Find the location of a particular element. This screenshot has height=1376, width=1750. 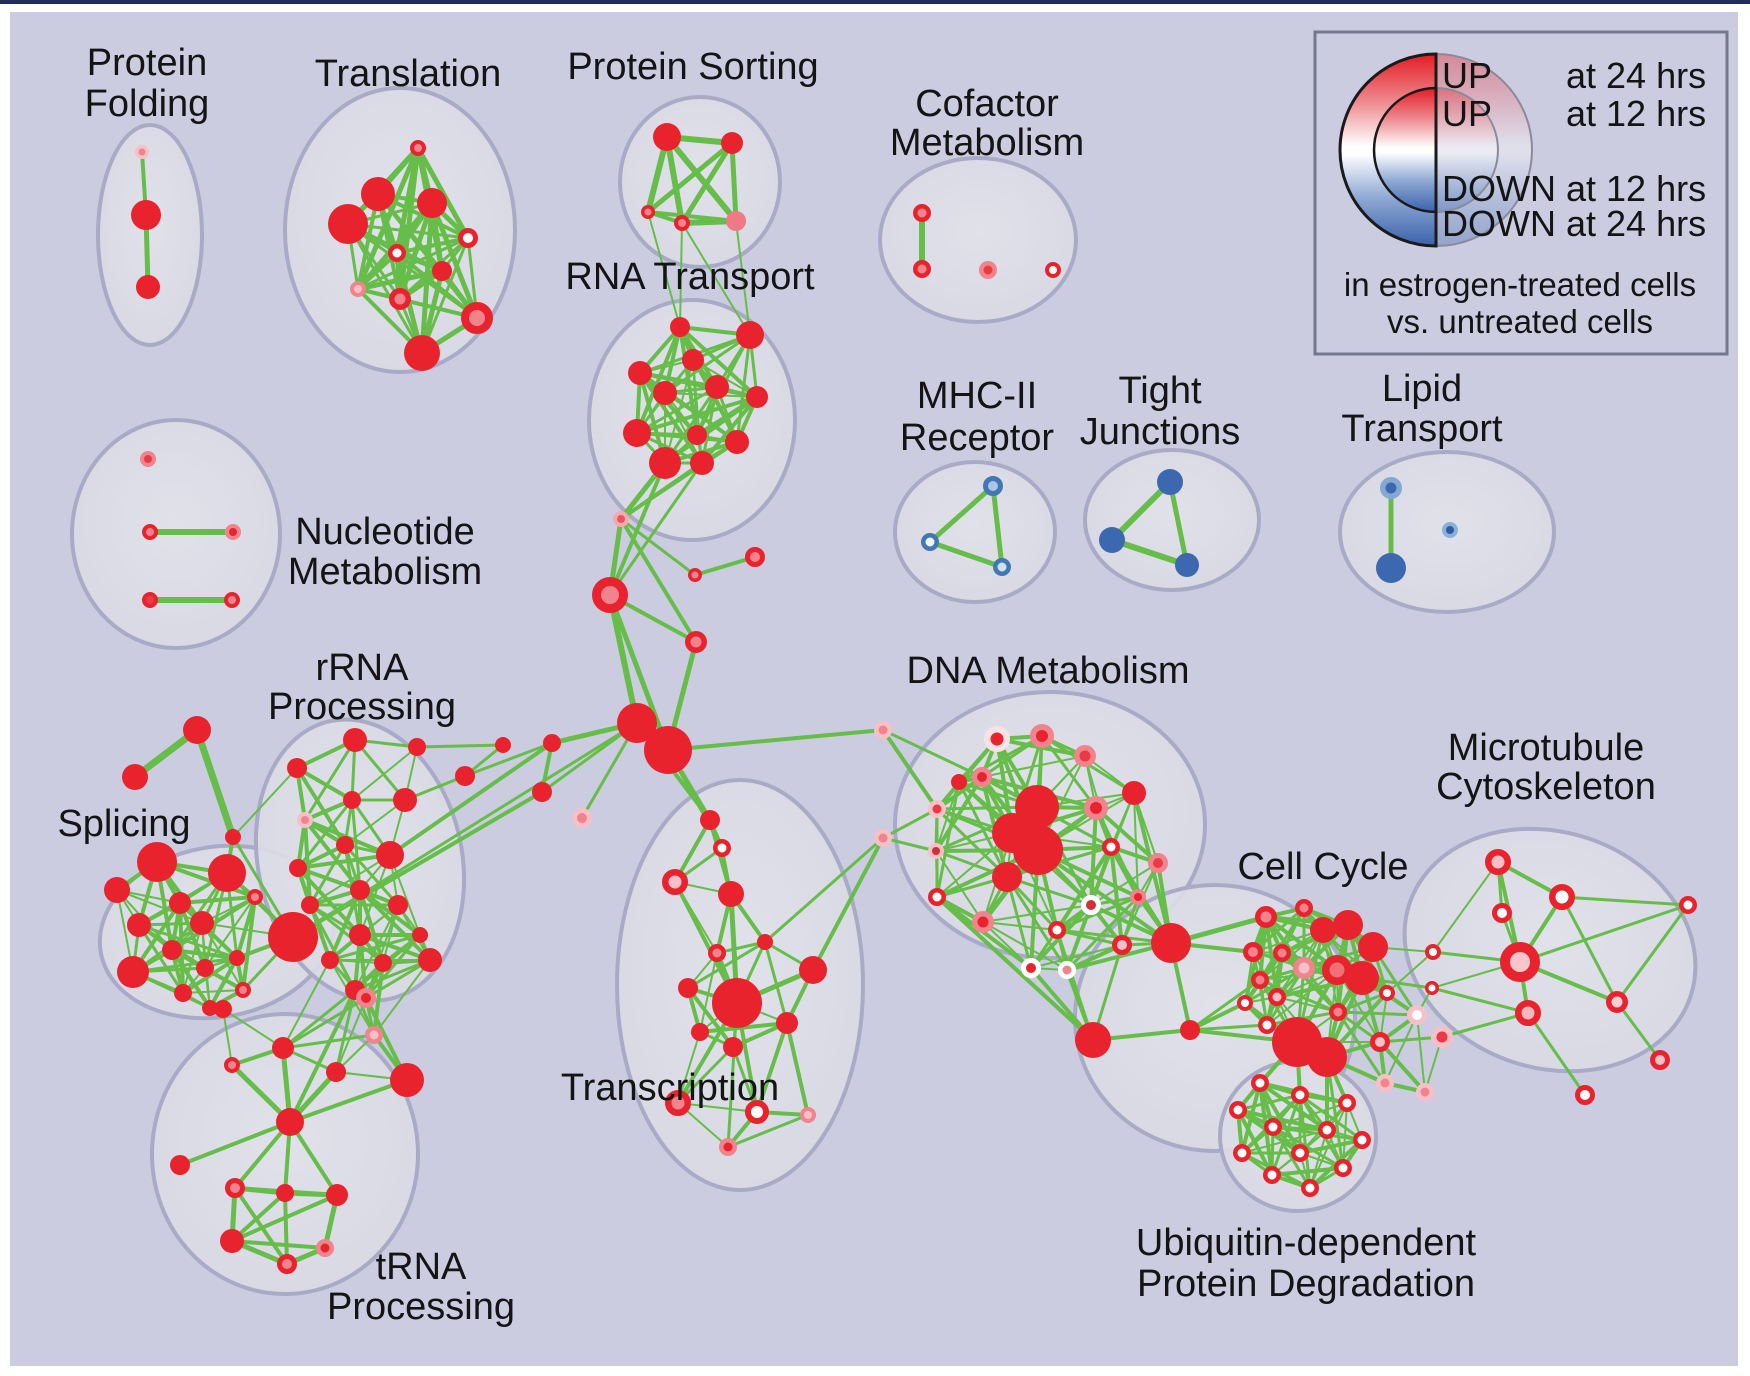

cluster-label-cc: Cell Cycle is located at coordinates (1322, 867).